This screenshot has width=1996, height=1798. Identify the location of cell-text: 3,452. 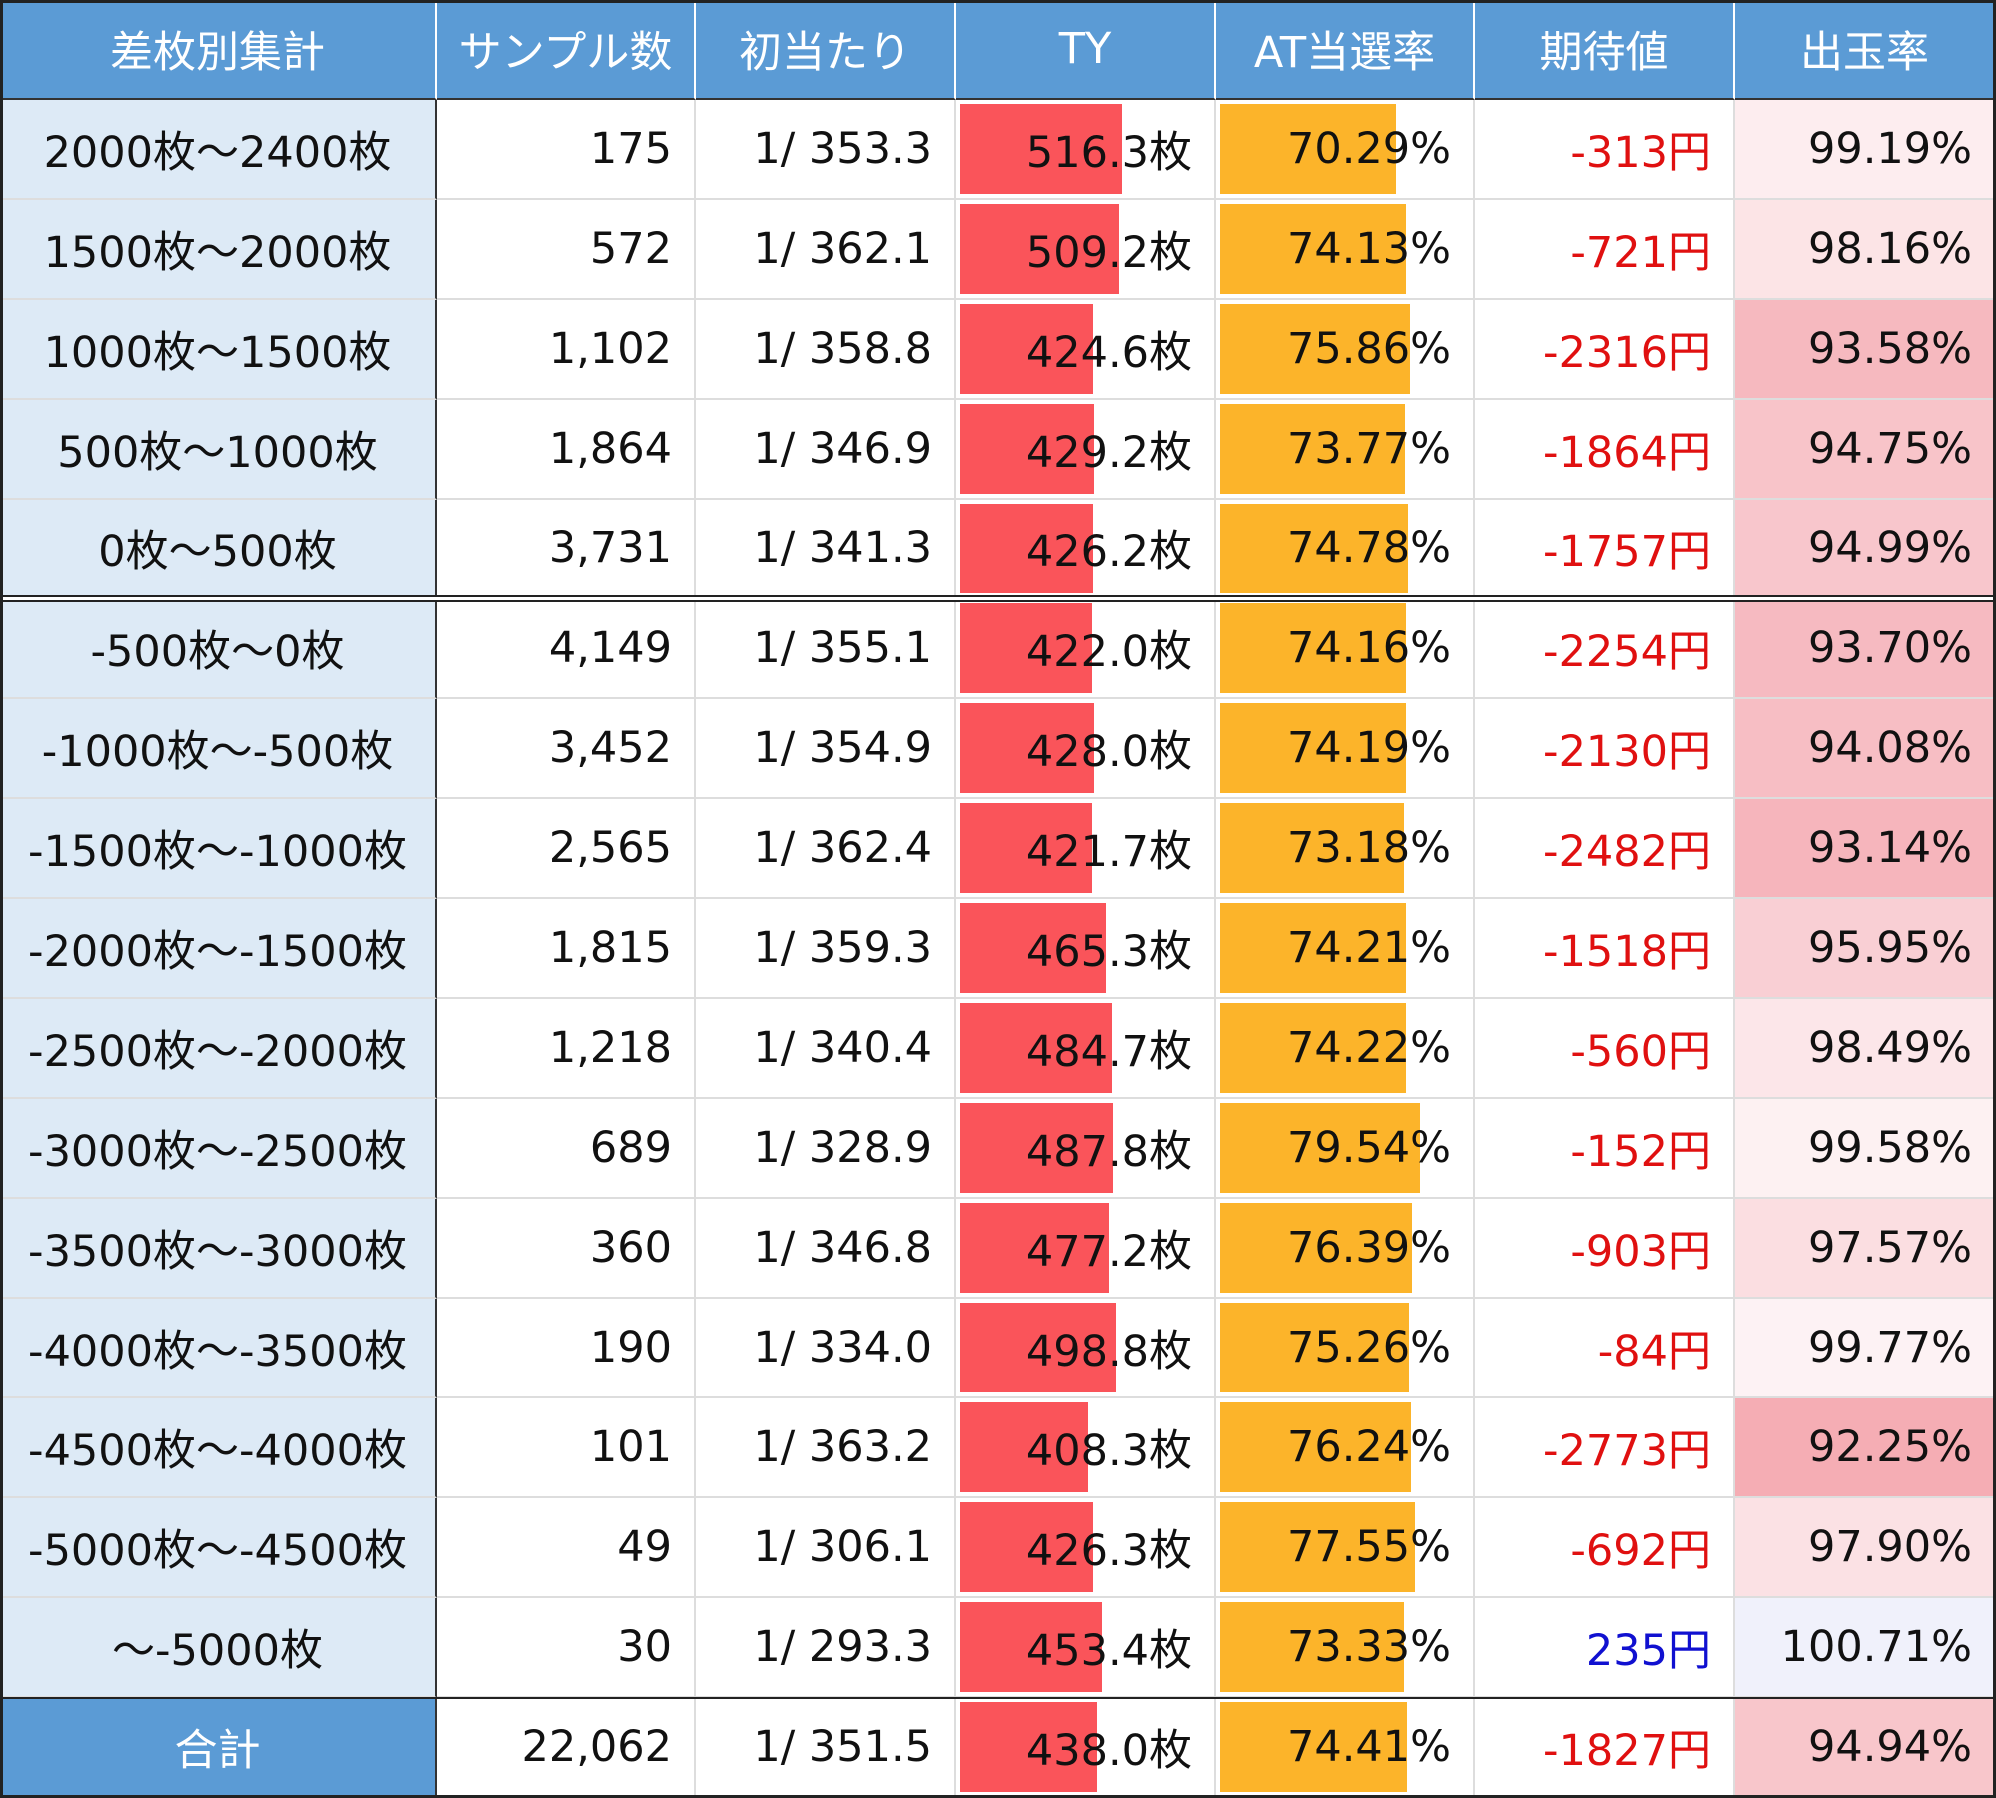
(610, 748).